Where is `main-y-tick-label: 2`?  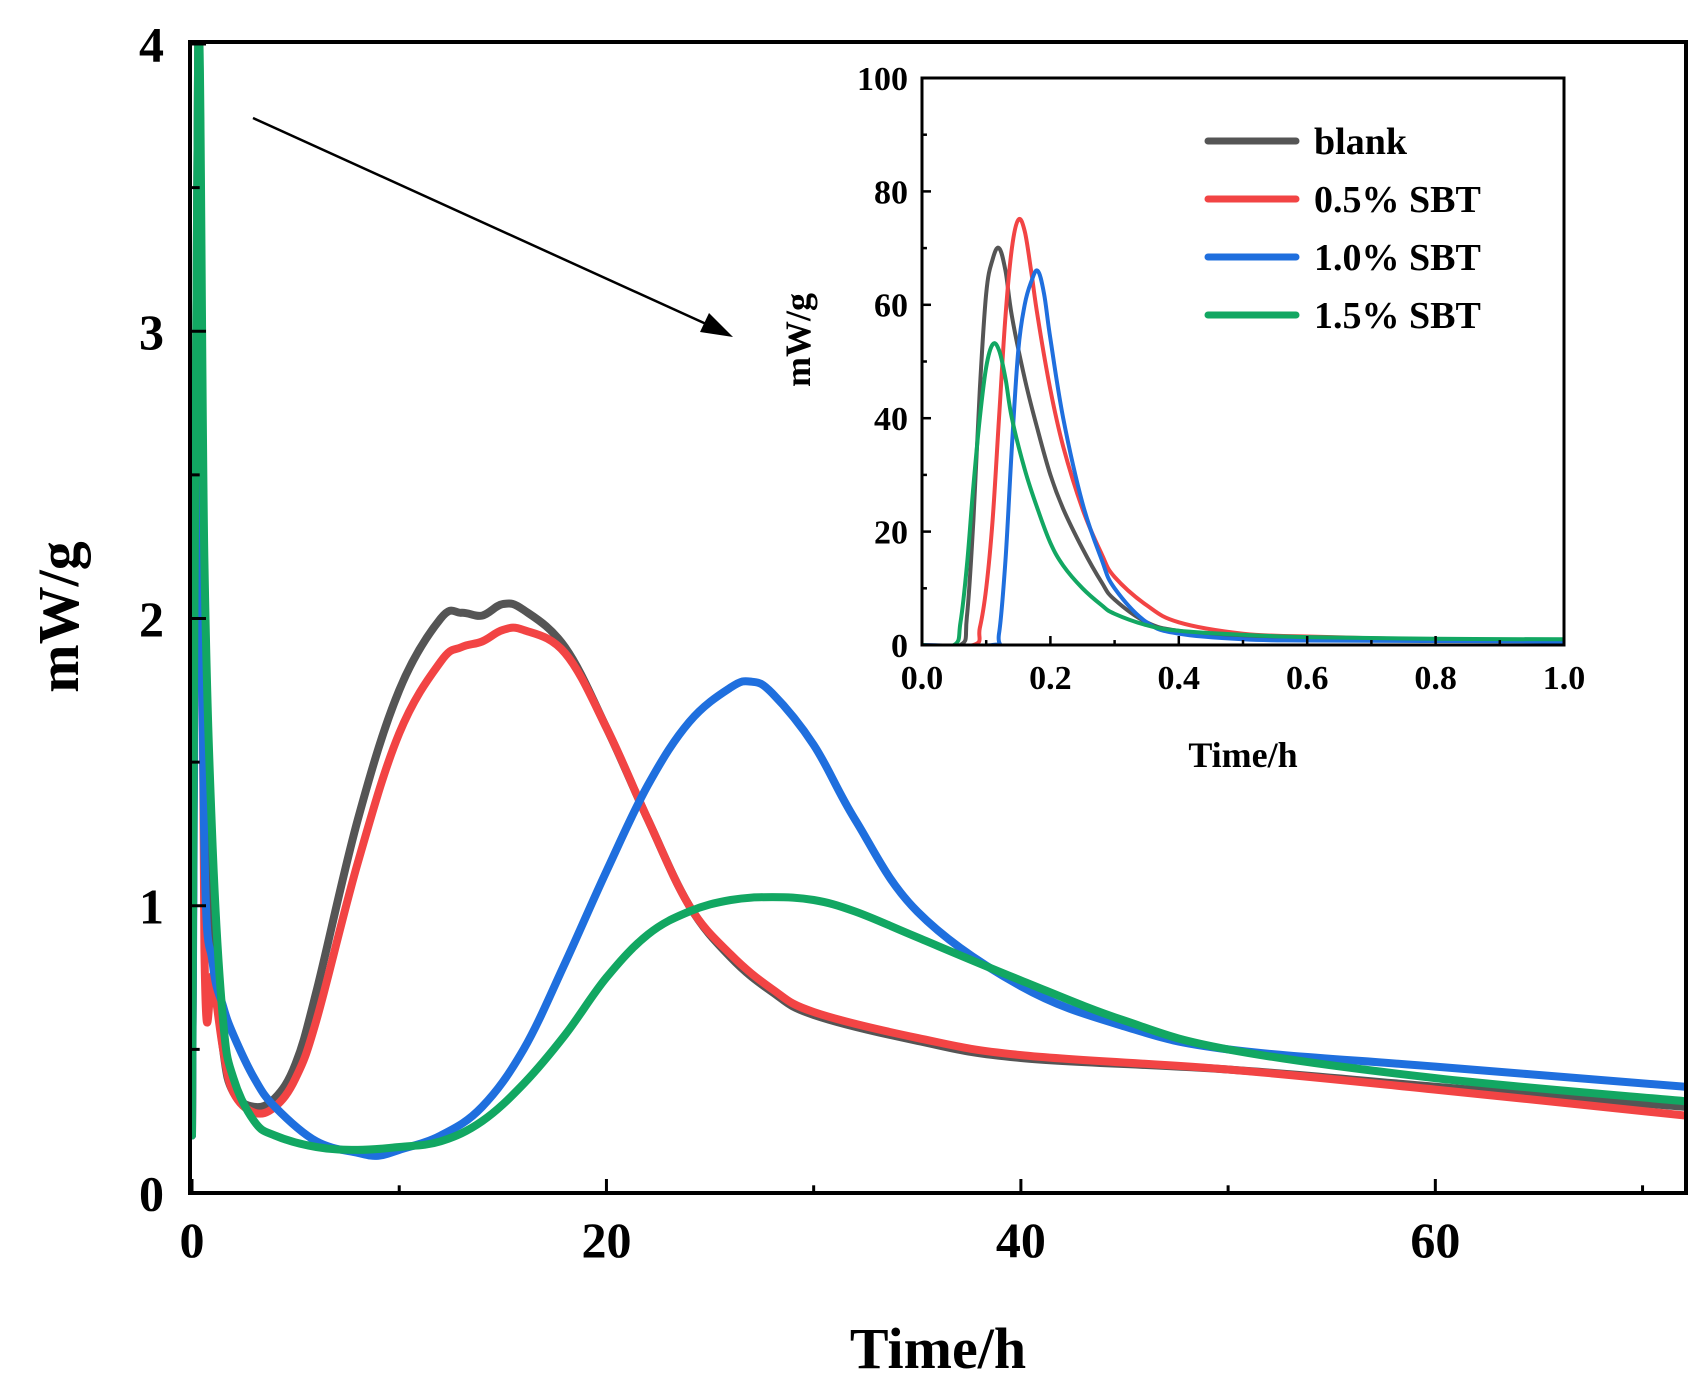
main-y-tick-label: 2 is located at coordinates (151, 619).